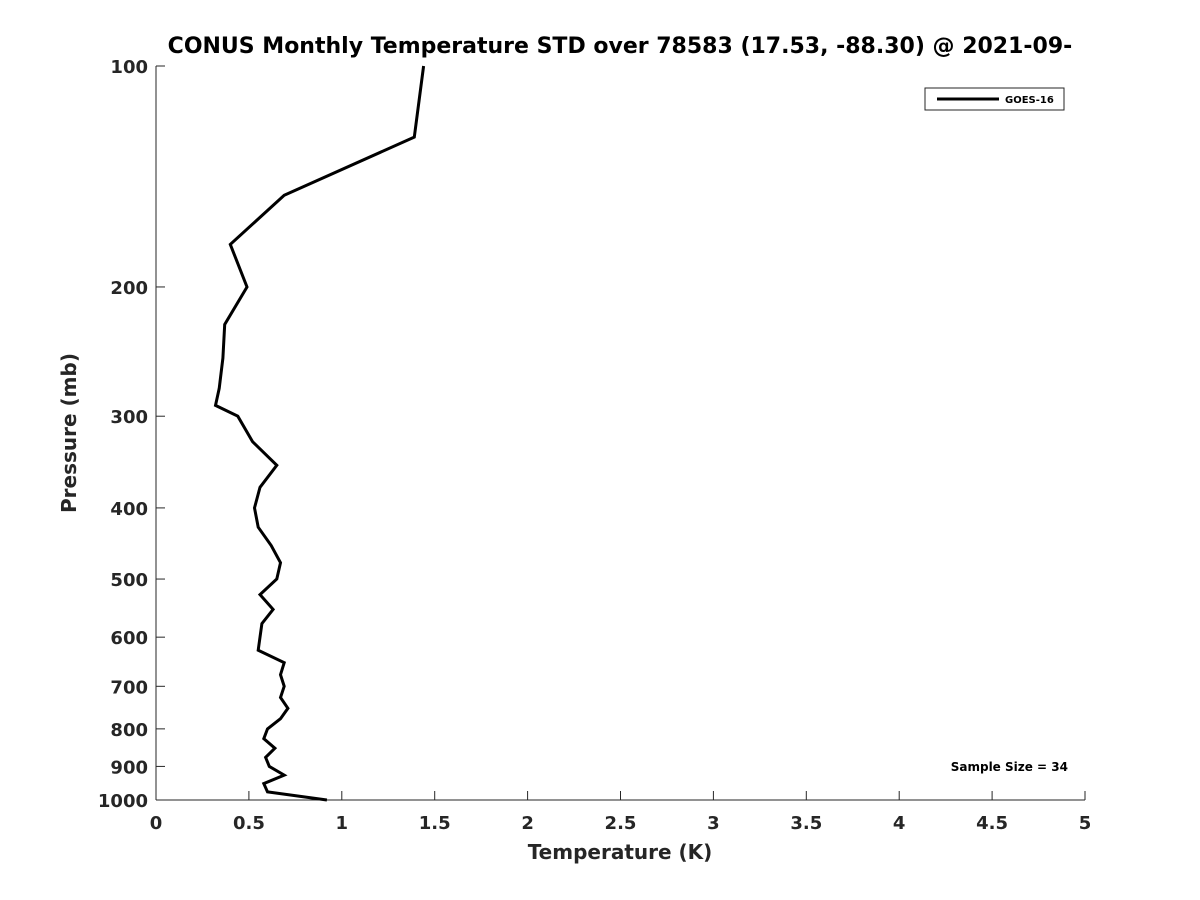  Describe the element at coordinates (249, 823) in the screenshot. I see `x-tick-label: 0.5` at that location.